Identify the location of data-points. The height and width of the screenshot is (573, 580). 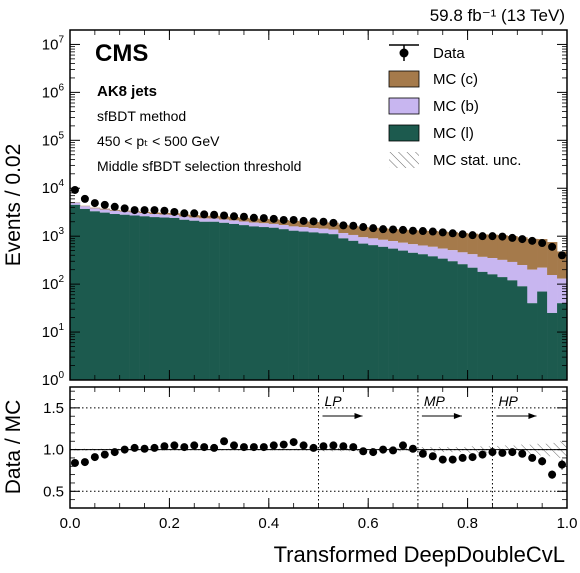
(318, 222).